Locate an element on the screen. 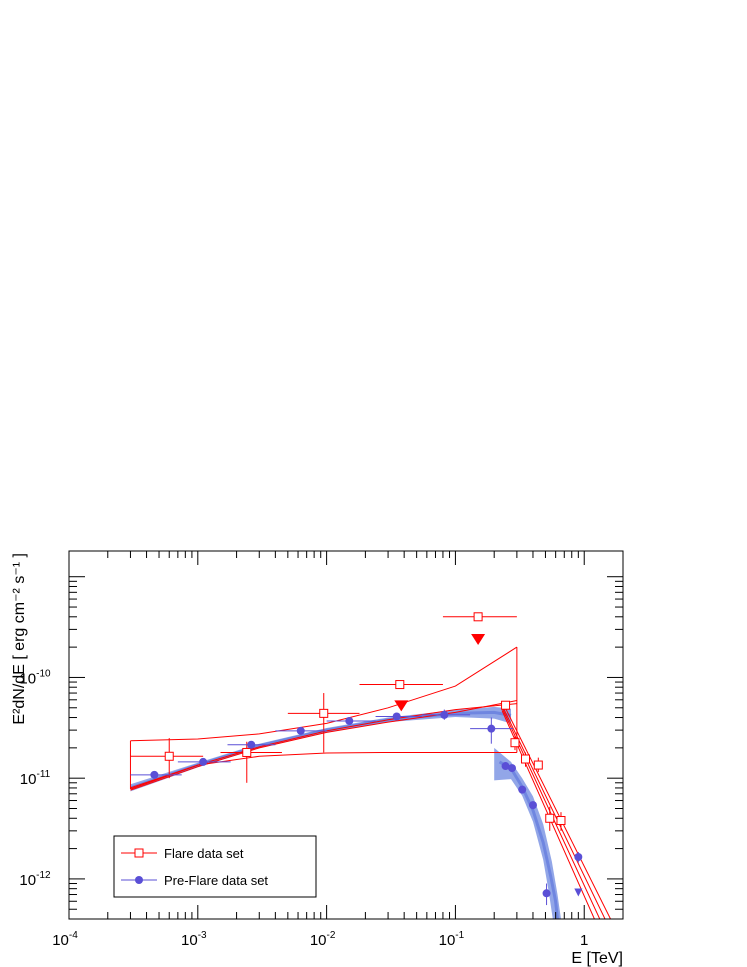 This screenshot has width=747, height=967. flare-tev-model-line is located at coordinates (556, 810).